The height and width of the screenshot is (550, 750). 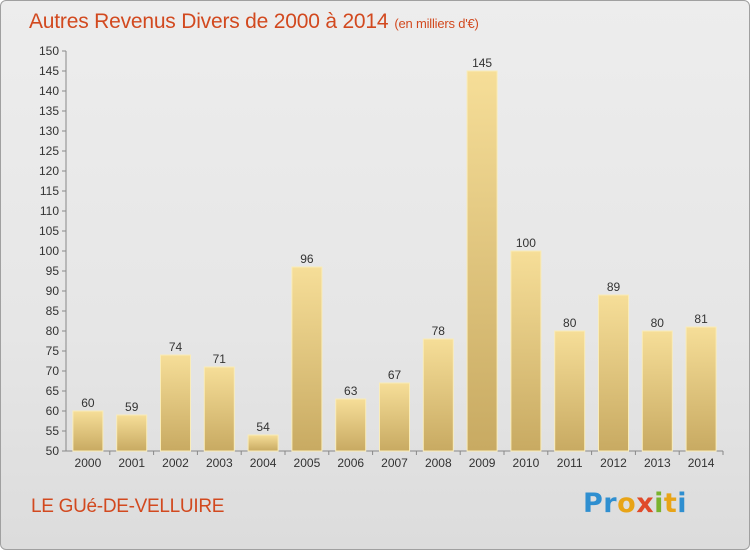 I want to click on logo-letter-2: o, so click(x=627, y=503).